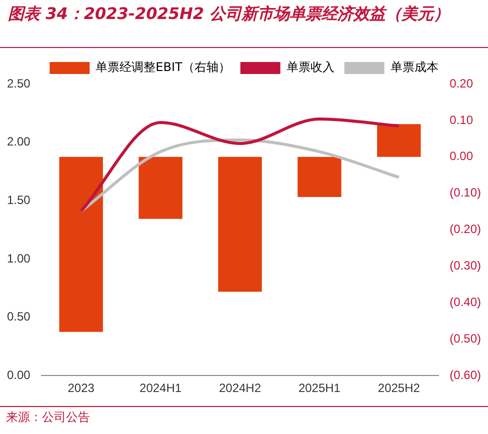  Describe the element at coordinates (18, 375) in the screenshot. I see `y-tick-label: 0.00` at that location.